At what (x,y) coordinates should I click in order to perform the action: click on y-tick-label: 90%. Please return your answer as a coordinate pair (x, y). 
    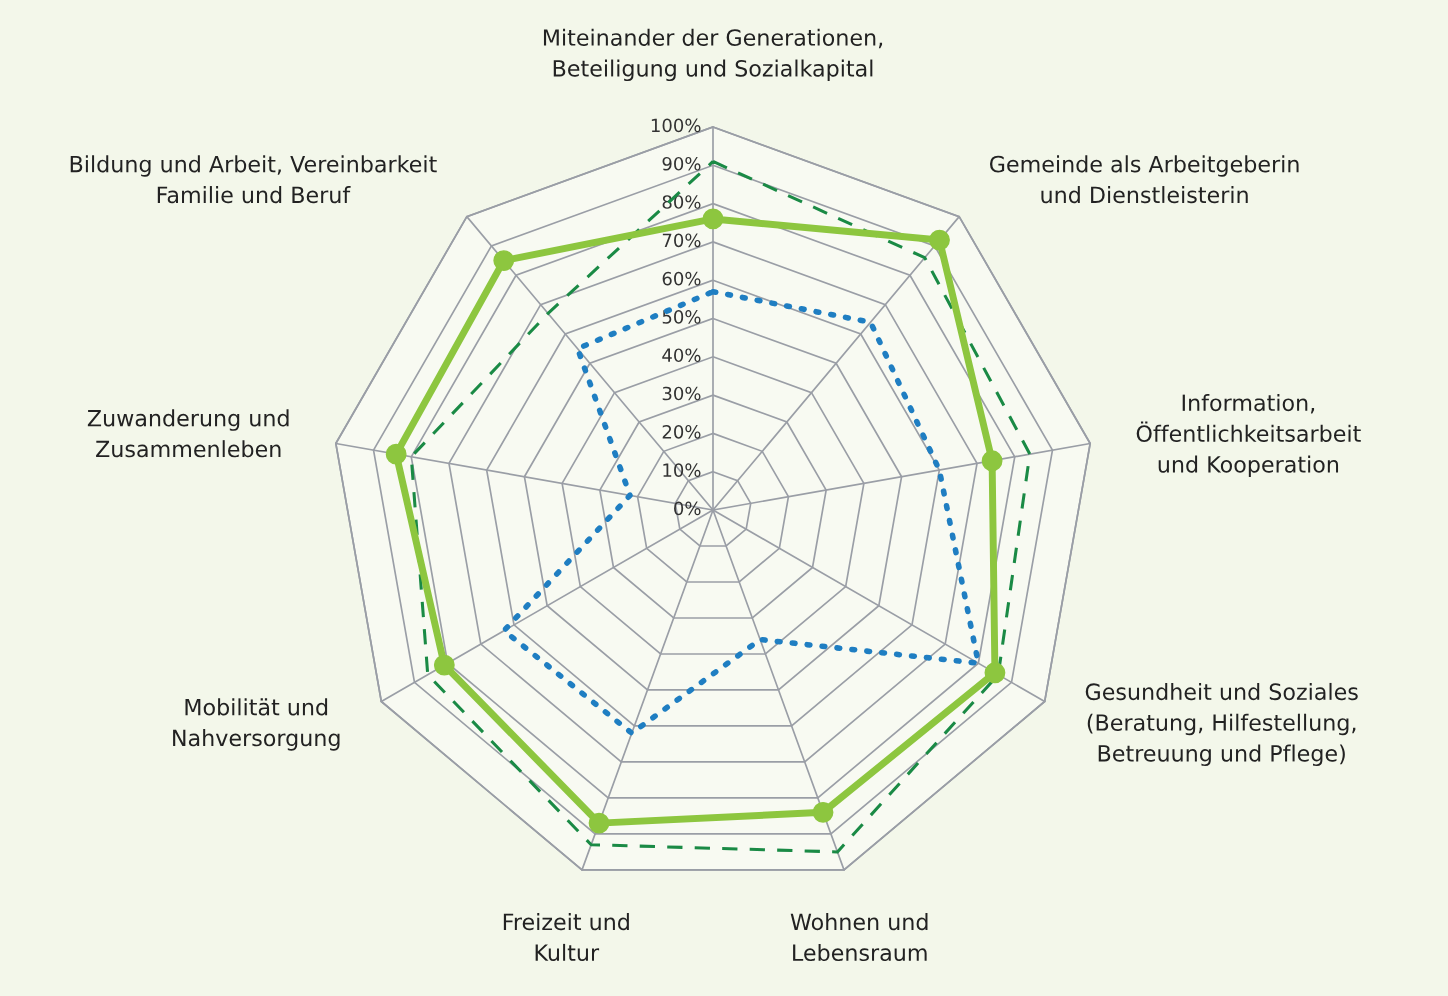
    Looking at the image, I should click on (681, 163).